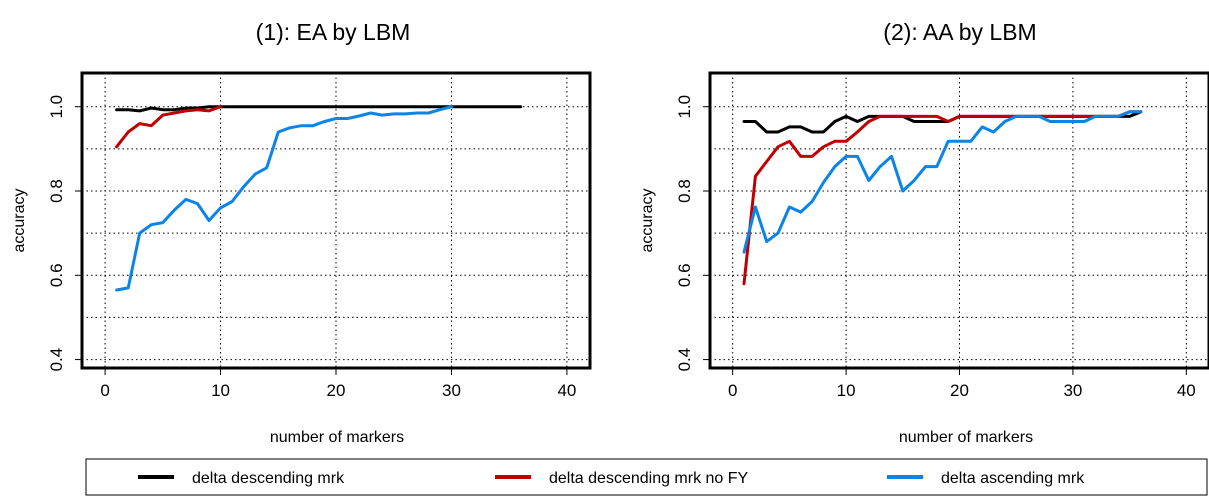 Image resolution: width=1209 pixels, height=497 pixels. What do you see at coordinates (319, 109) in the screenshot?
I see `series-line-black` at bounding box center [319, 109].